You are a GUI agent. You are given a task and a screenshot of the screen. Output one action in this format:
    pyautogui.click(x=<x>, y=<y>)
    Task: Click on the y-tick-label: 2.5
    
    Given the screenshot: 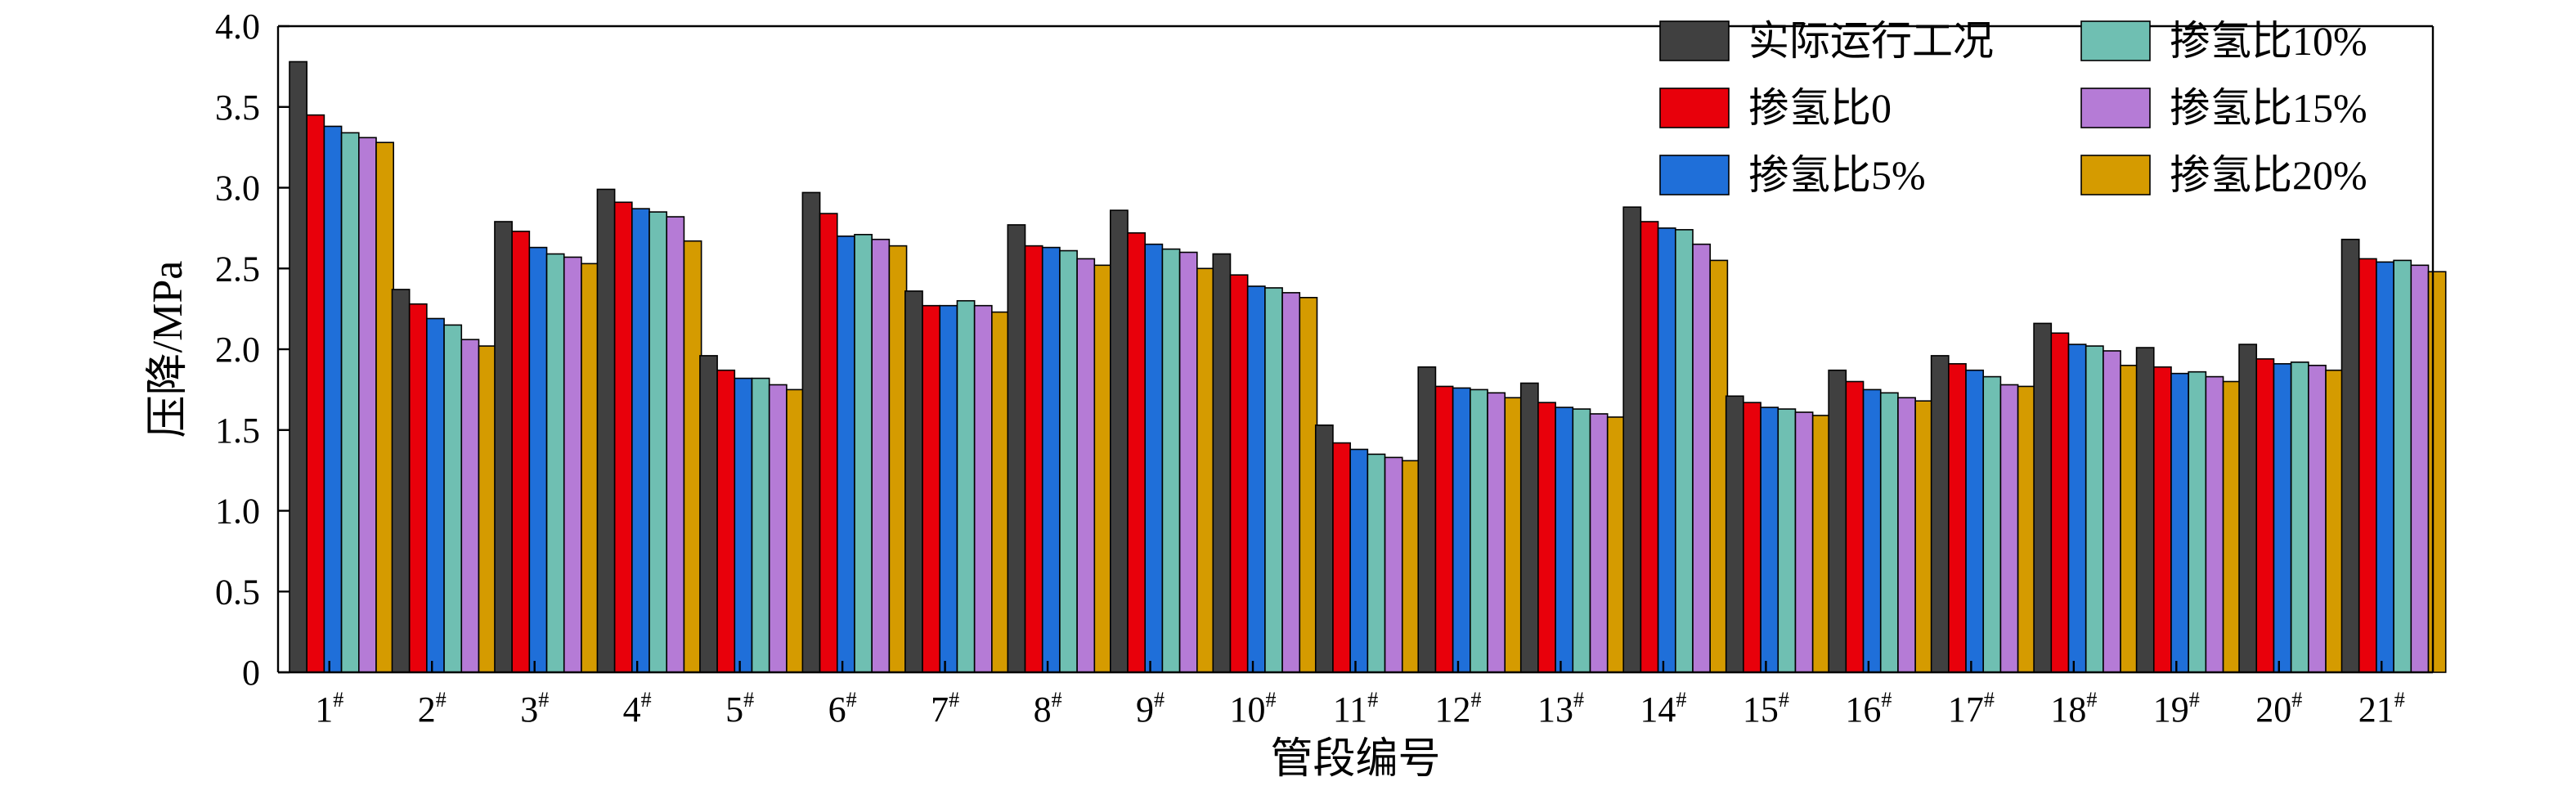 What is the action you would take?
    pyautogui.click(x=238, y=269)
    